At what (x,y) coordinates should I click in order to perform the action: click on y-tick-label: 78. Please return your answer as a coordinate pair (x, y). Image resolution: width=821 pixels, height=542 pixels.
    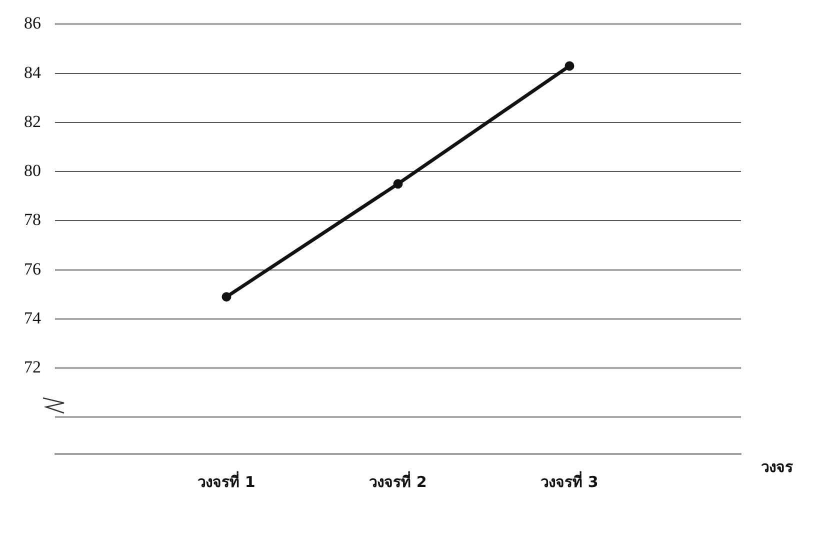
    Looking at the image, I should click on (32, 220).